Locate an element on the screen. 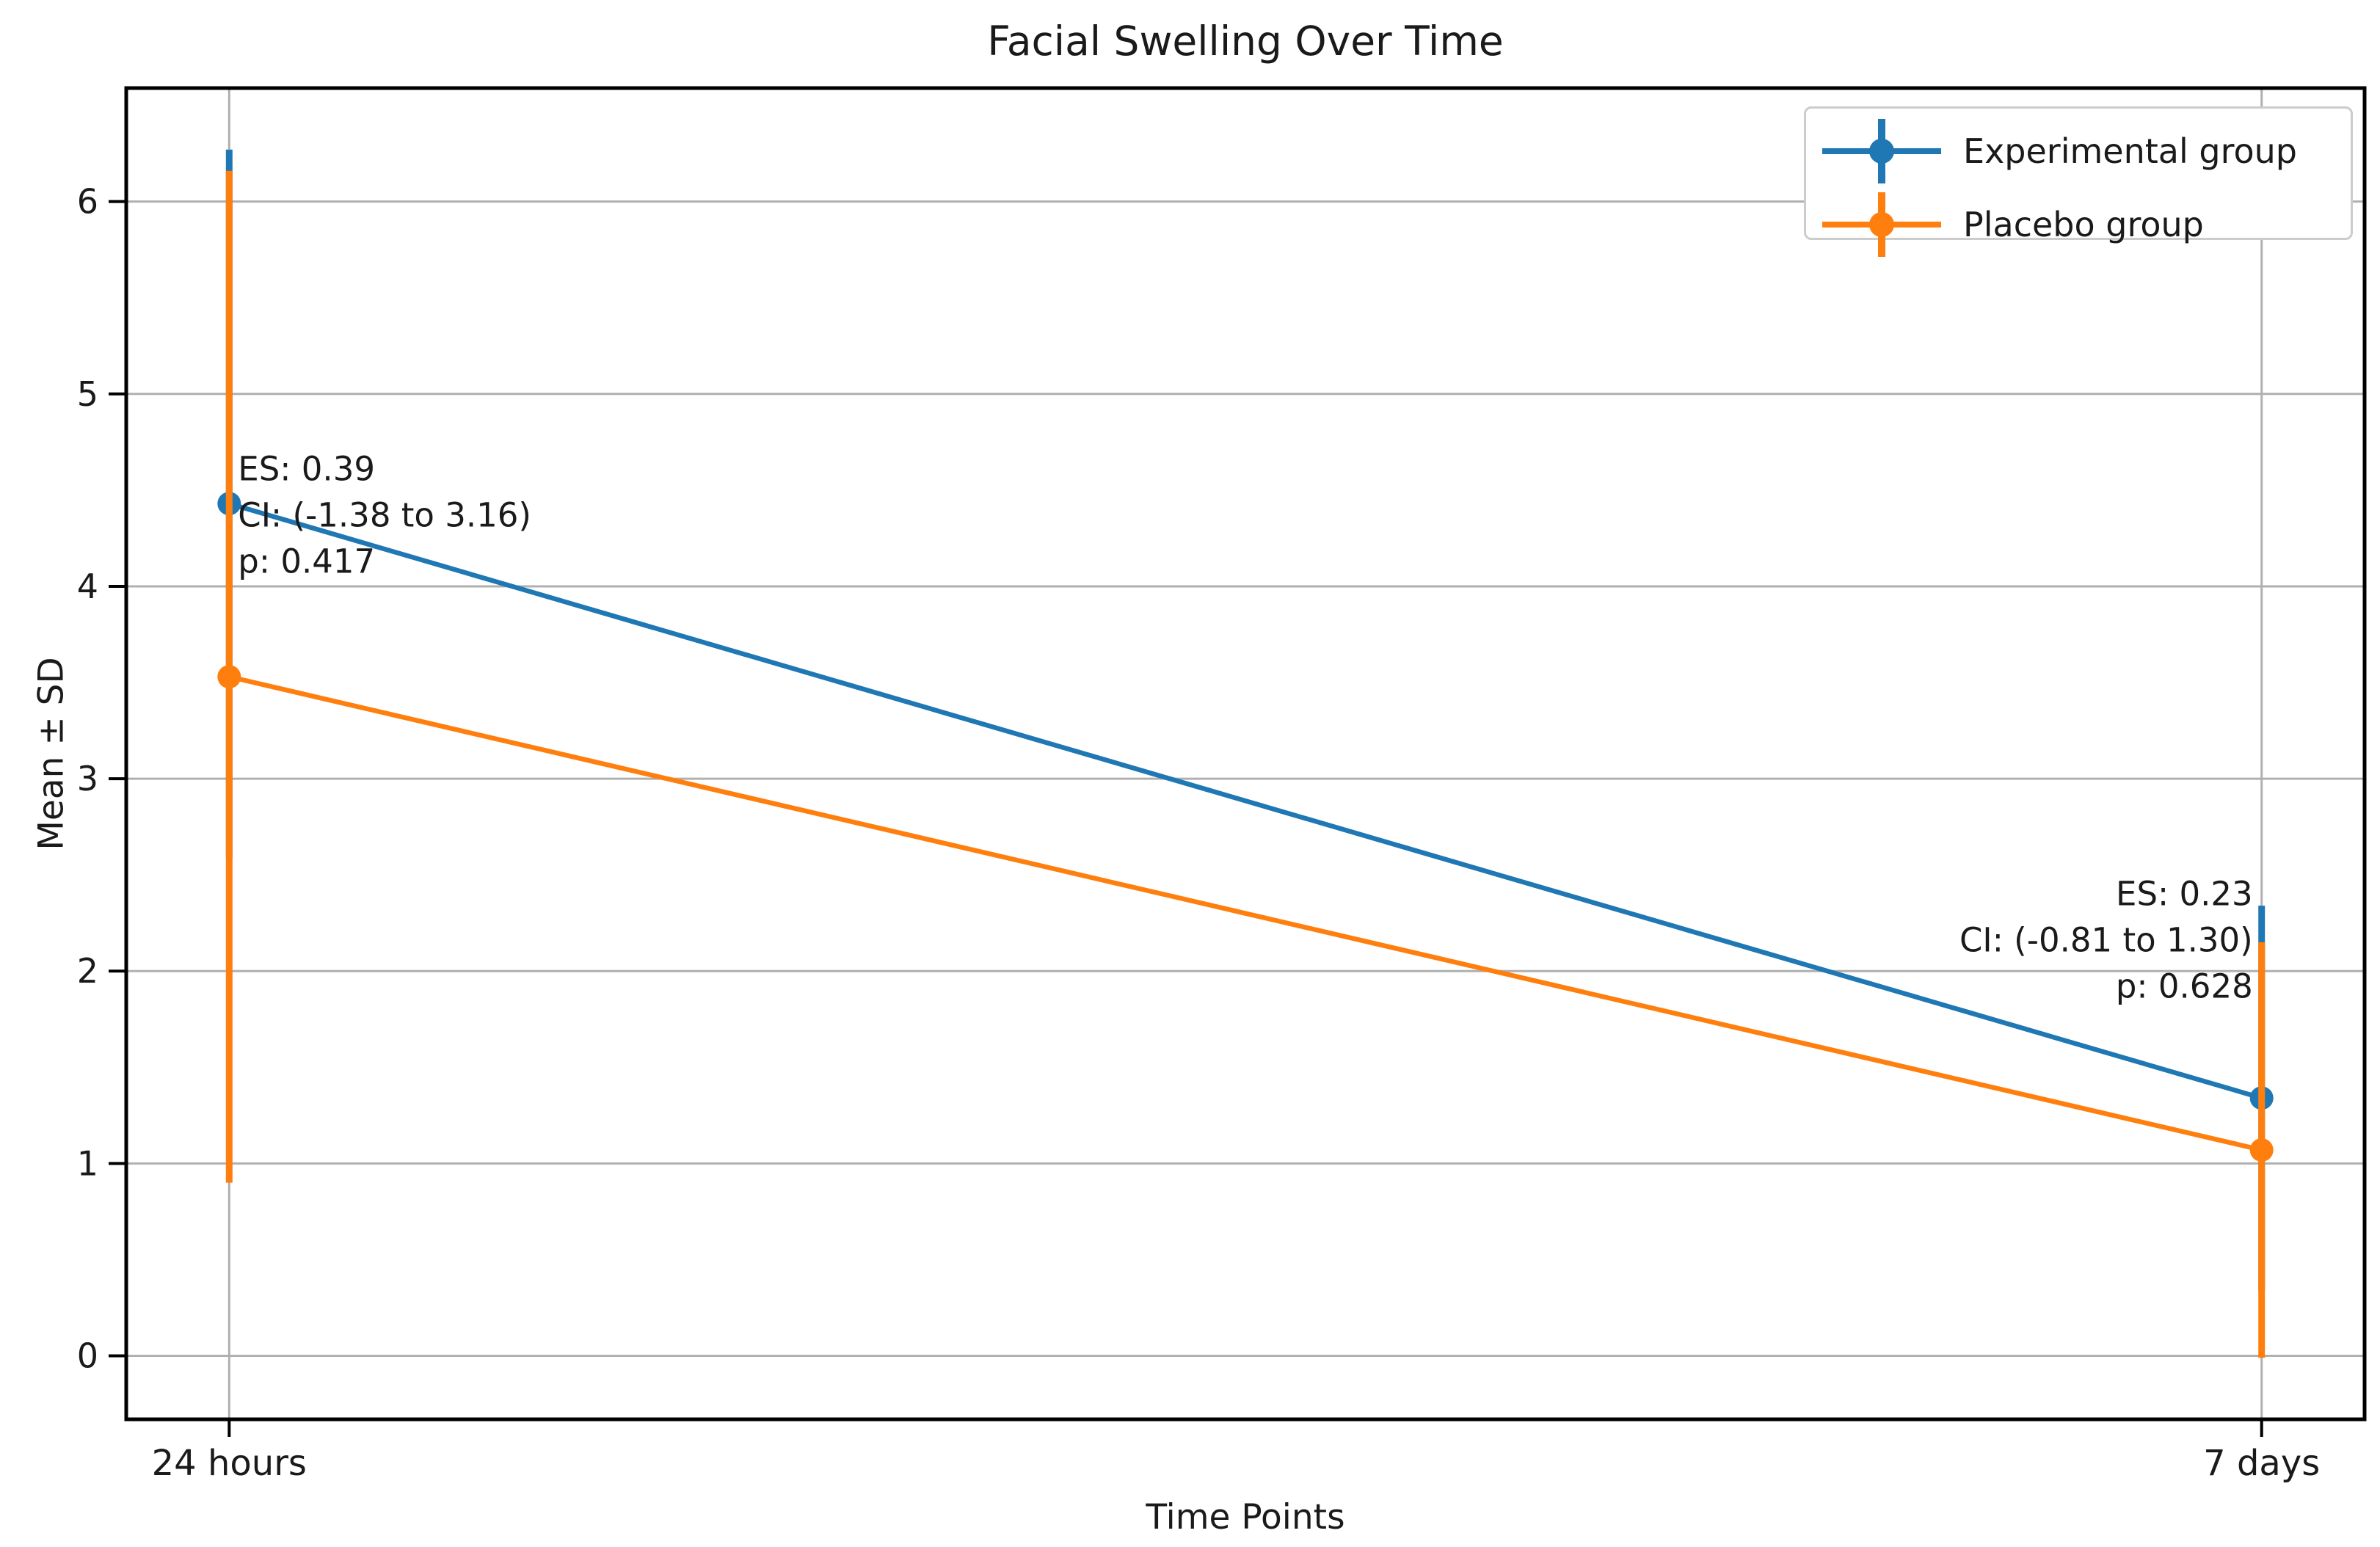 Image resolution: width=2380 pixels, height=1547 pixels. chart-title: Facial Swelling Over Time is located at coordinates (1245, 42).